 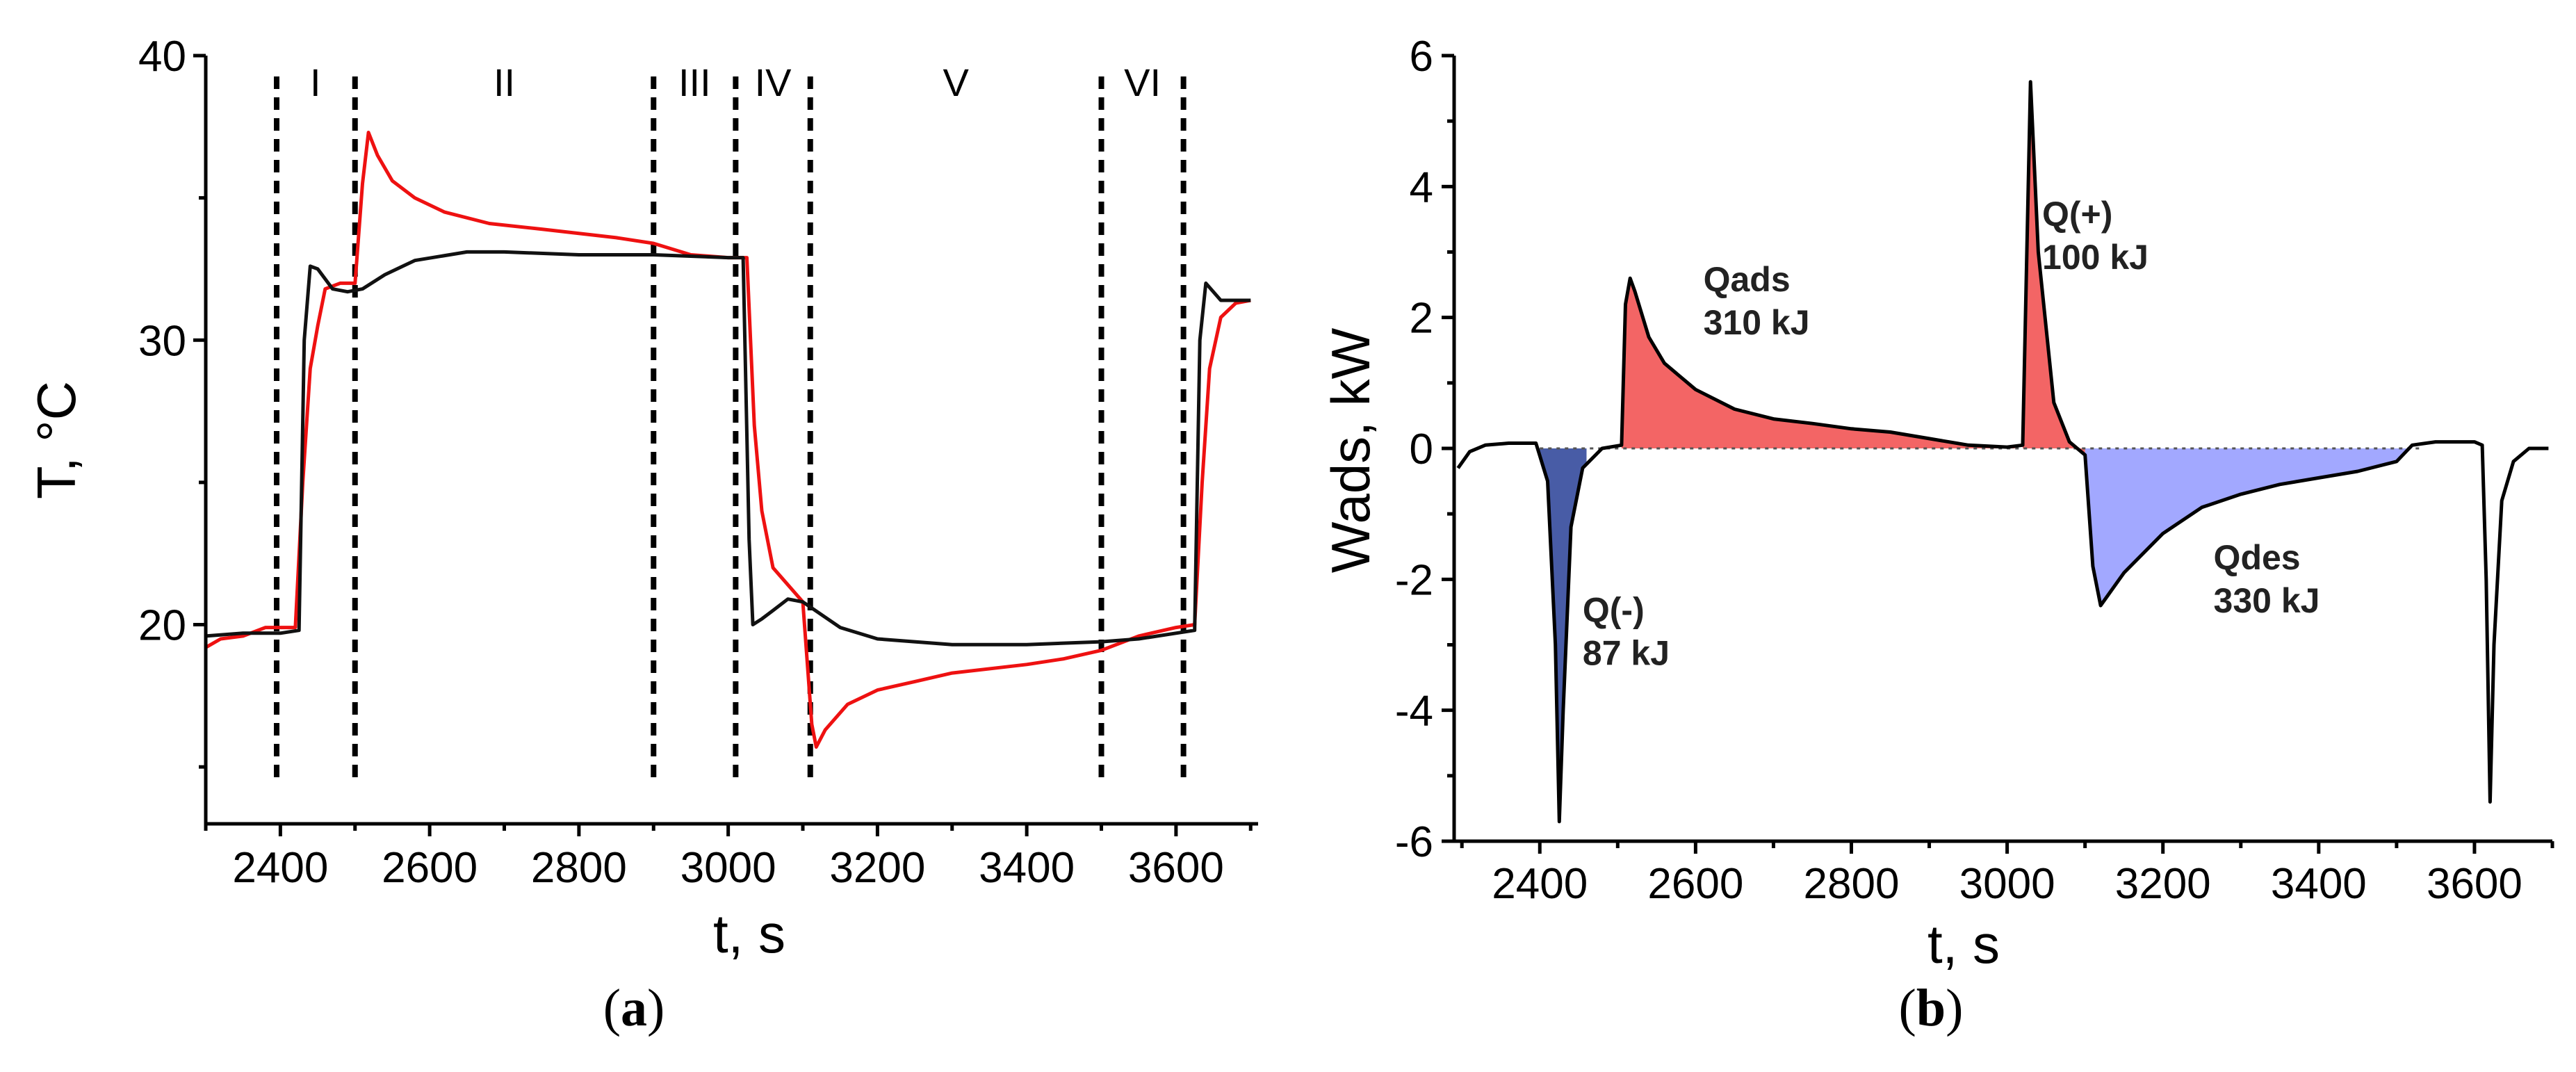 What do you see at coordinates (2095, 257) in the screenshot?
I see `annotation-energy: 100 kJ` at bounding box center [2095, 257].